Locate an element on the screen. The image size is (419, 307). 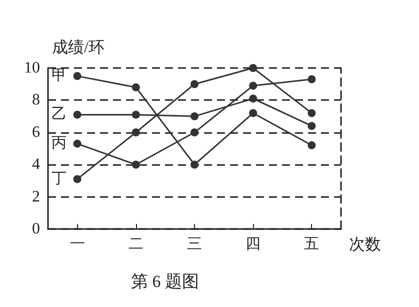
series-label: 甲 is located at coordinates (58, 76).